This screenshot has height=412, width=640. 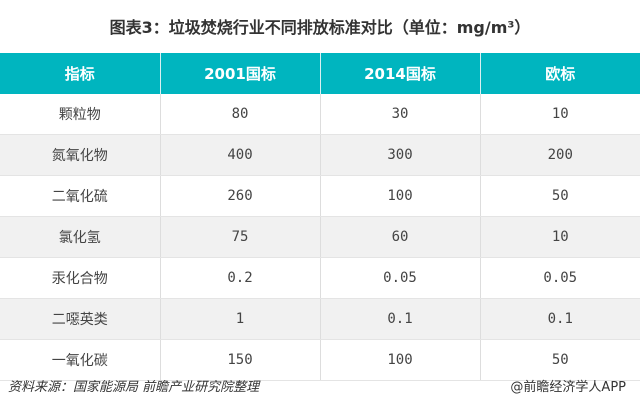 What do you see at coordinates (240, 73) in the screenshot?
I see `column-header: 2001国标` at bounding box center [240, 73].